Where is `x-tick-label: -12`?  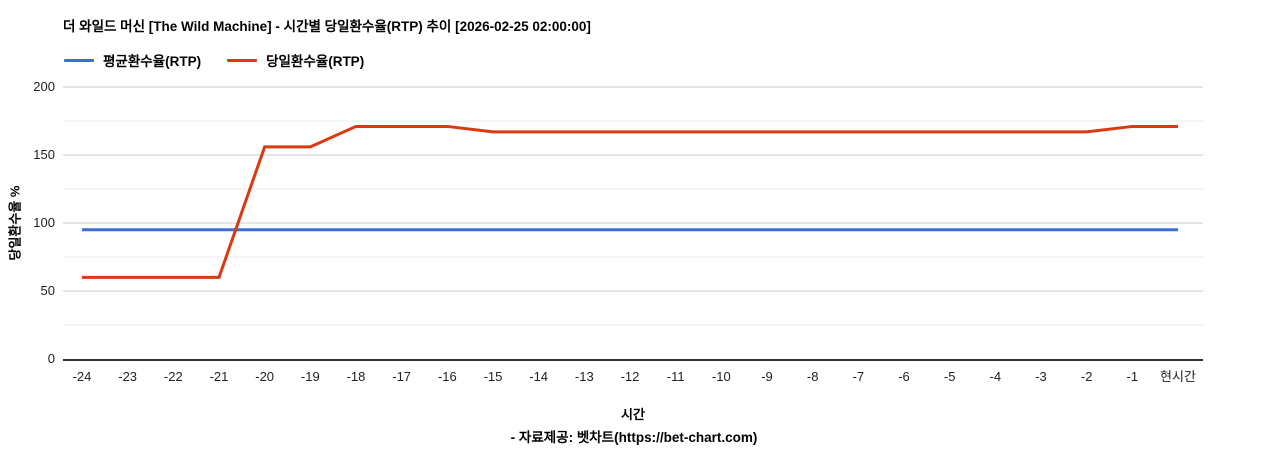 x-tick-label: -12 is located at coordinates (630, 376).